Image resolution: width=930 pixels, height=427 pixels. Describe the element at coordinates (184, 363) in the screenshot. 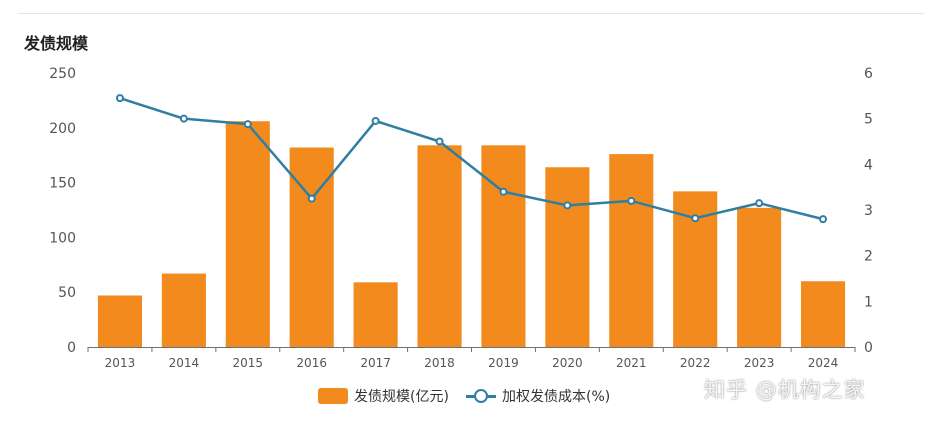

I see `x-tick-label: 2014` at that location.